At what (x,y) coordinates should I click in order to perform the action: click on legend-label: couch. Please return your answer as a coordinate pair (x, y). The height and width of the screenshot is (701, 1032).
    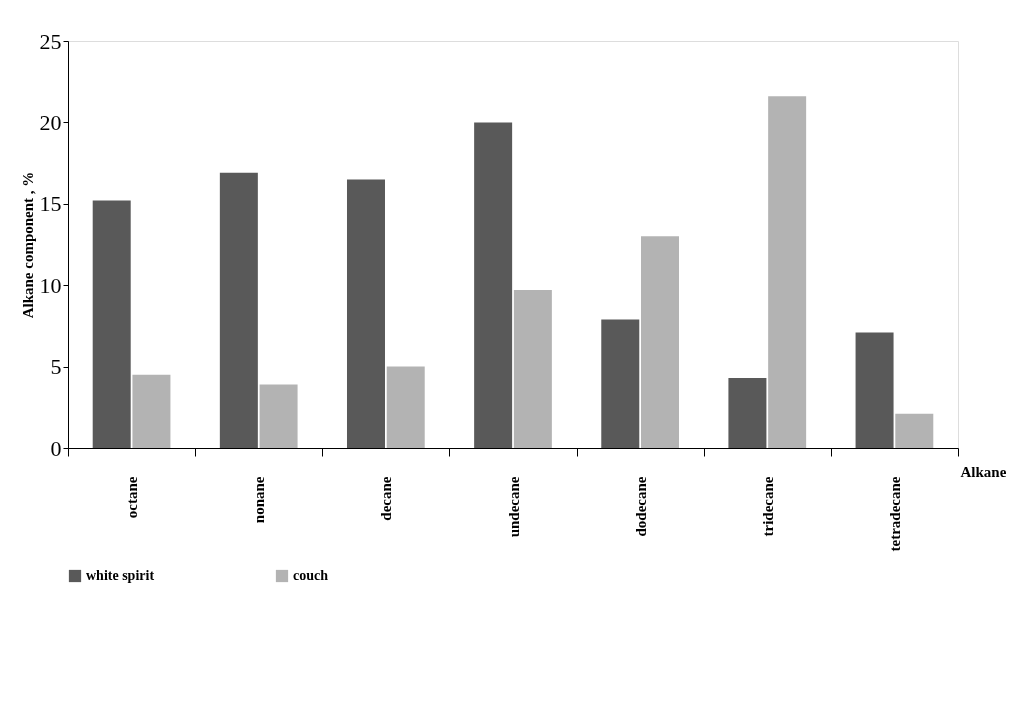
    Looking at the image, I should click on (311, 575).